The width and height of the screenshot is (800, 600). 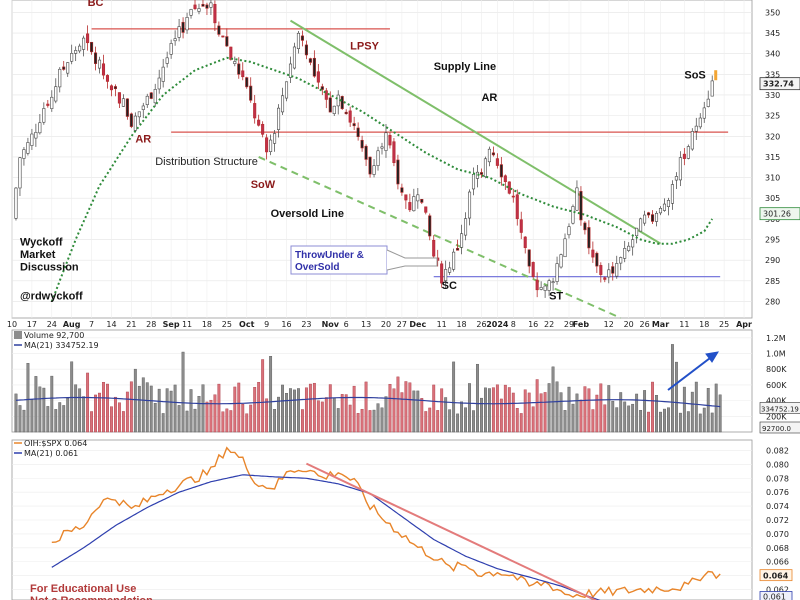 What do you see at coordinates (778, 84) in the screenshot?
I see `last-price-label: 332.74` at bounding box center [778, 84].